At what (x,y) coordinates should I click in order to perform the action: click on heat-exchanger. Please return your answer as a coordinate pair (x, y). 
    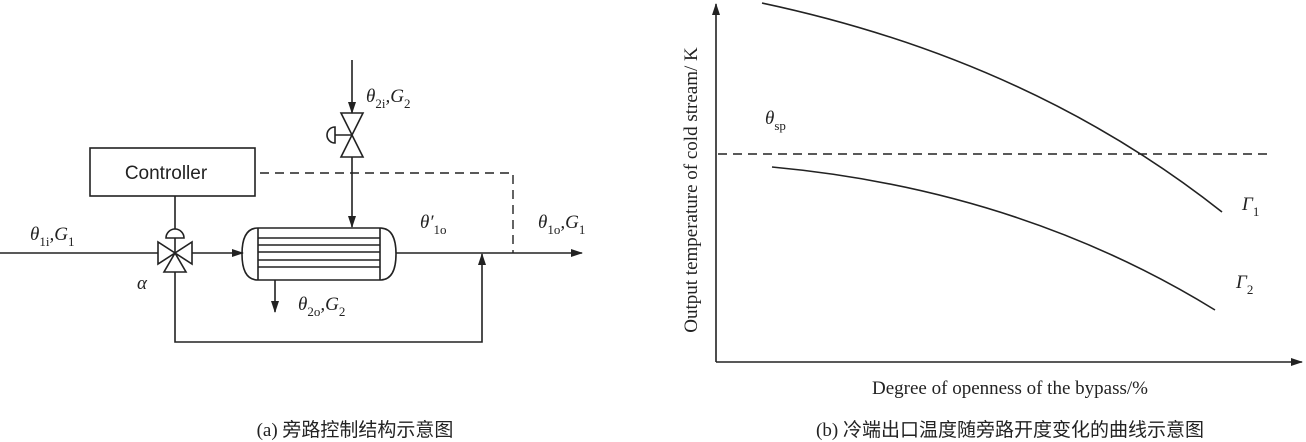
    Looking at the image, I should click on (319, 254).